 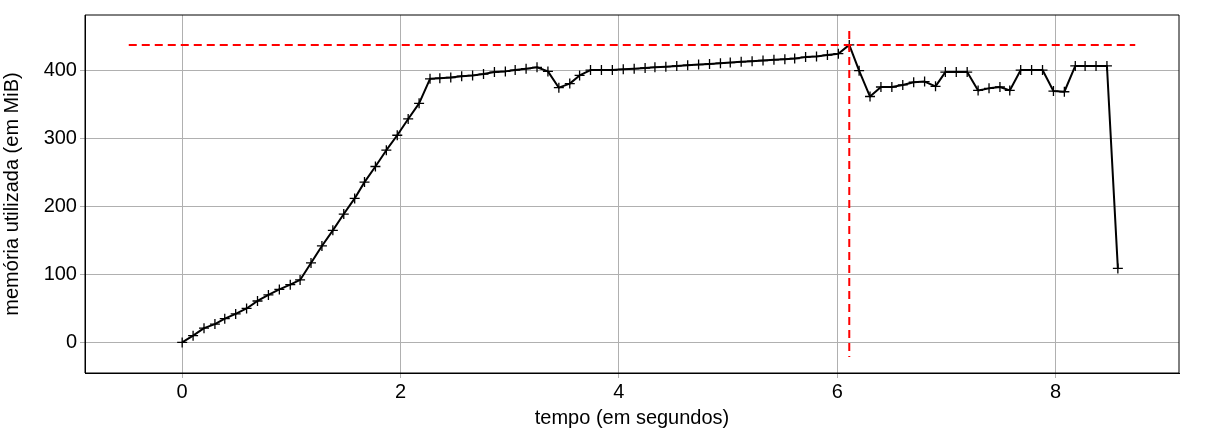 I want to click on x-tick-label: 2, so click(x=400, y=390).